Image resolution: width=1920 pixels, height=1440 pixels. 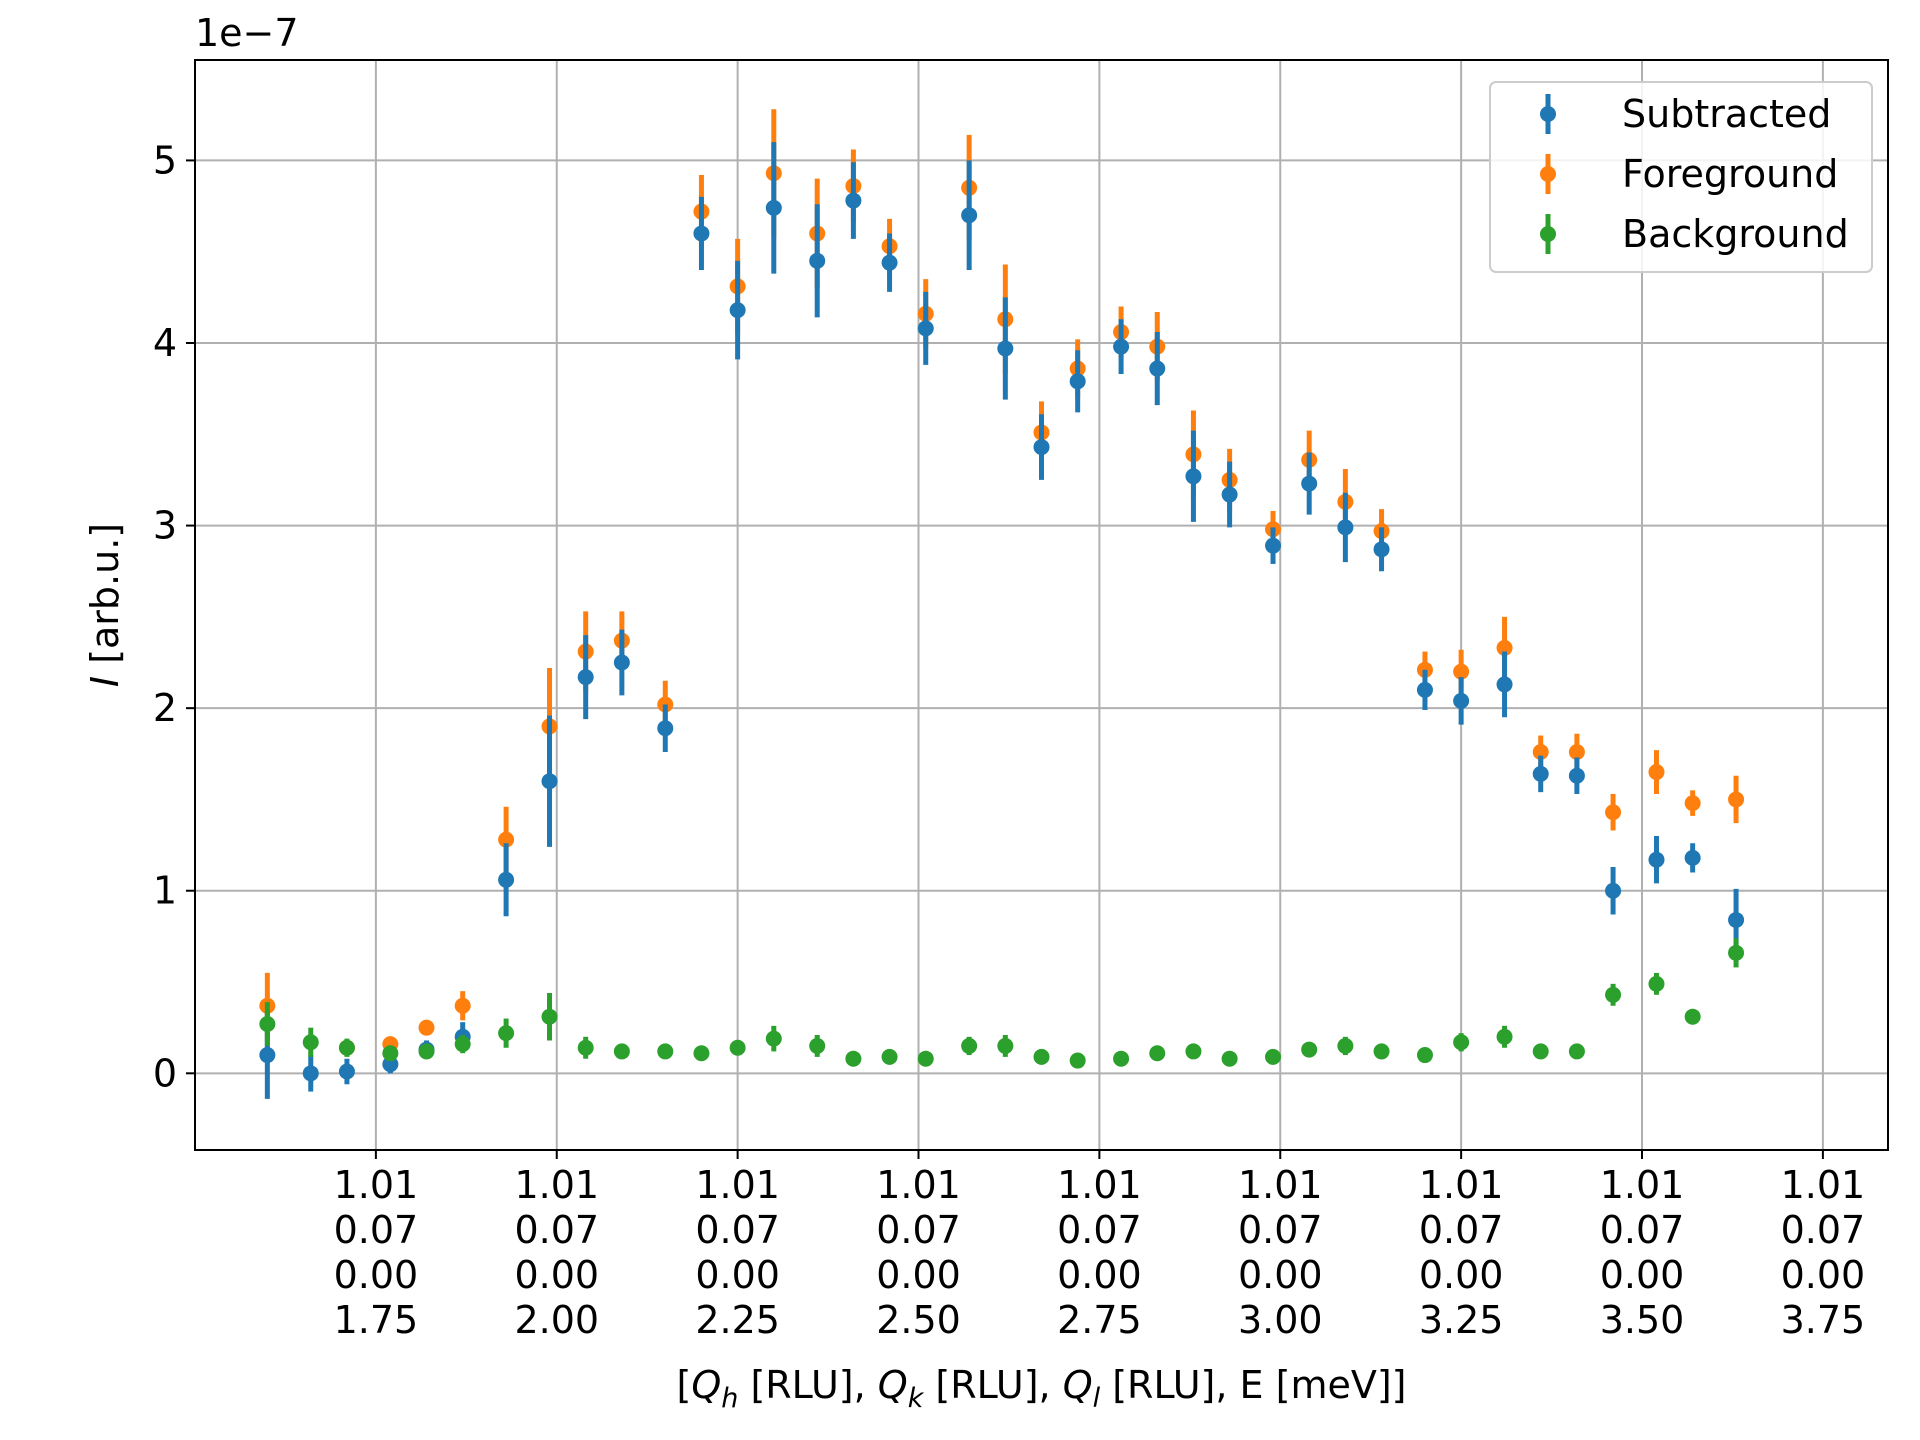 I want to click on x-tick-label-5: 1.01 0.07 0.00 3.00, so click(x=1280, y=1252).